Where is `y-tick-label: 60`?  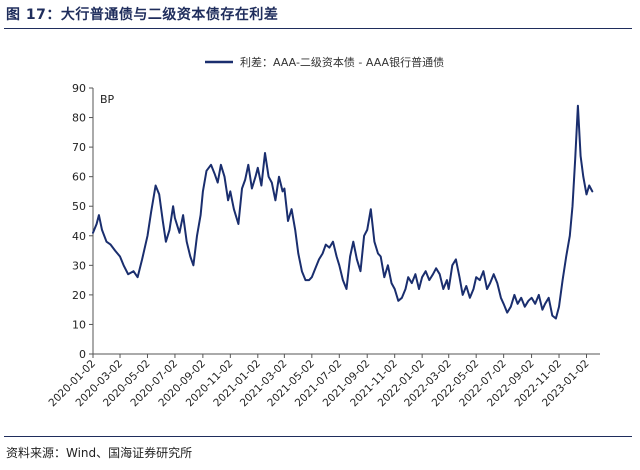 y-tick-label: 60 is located at coordinates (79, 177).